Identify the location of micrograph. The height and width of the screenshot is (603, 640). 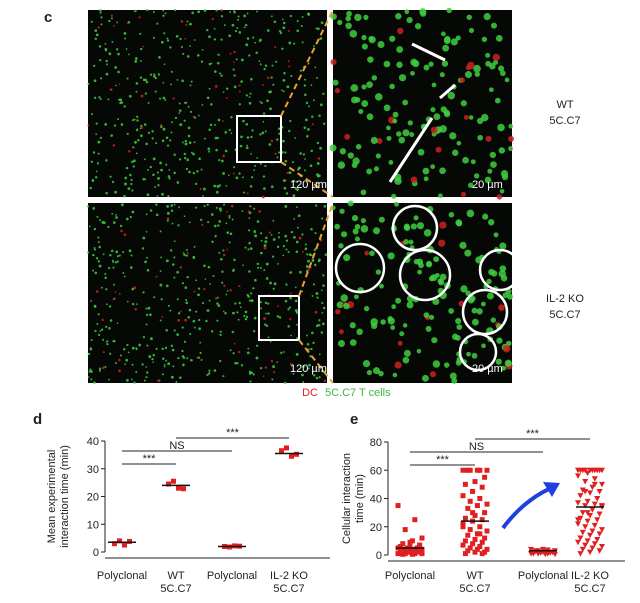
(207, 293).